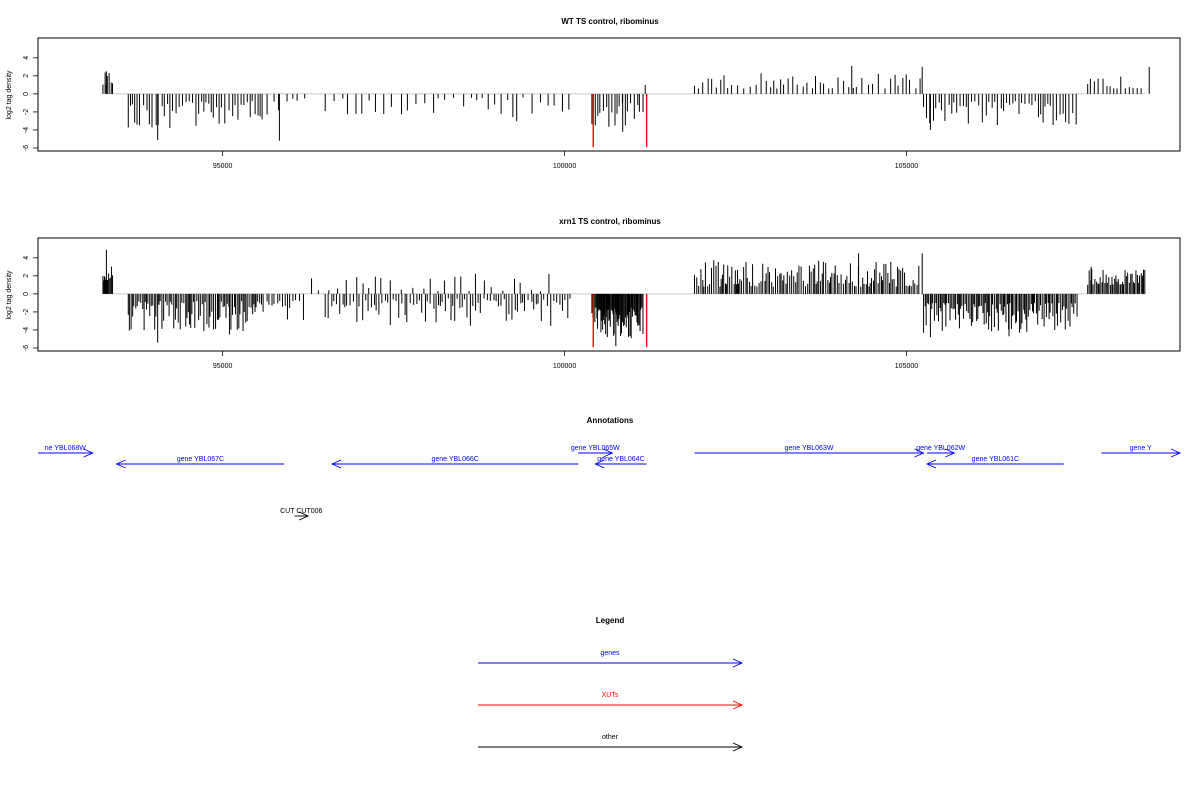 This screenshot has height=800, width=1200. I want to click on other-arrow-head, so click(304, 516).